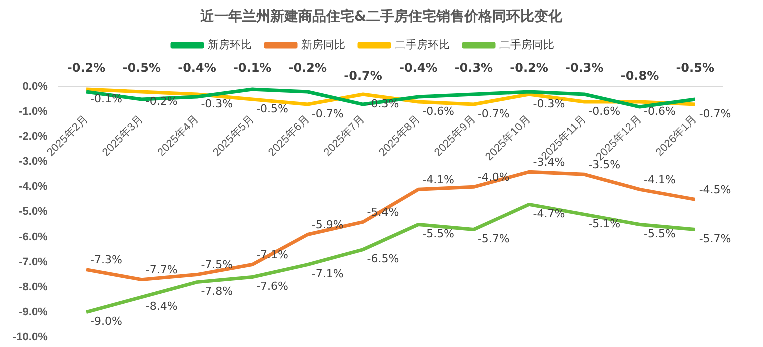 The width and height of the screenshot is (763, 347). What do you see at coordinates (106, 260) in the screenshot?
I see `data-label: -7.3%` at bounding box center [106, 260].